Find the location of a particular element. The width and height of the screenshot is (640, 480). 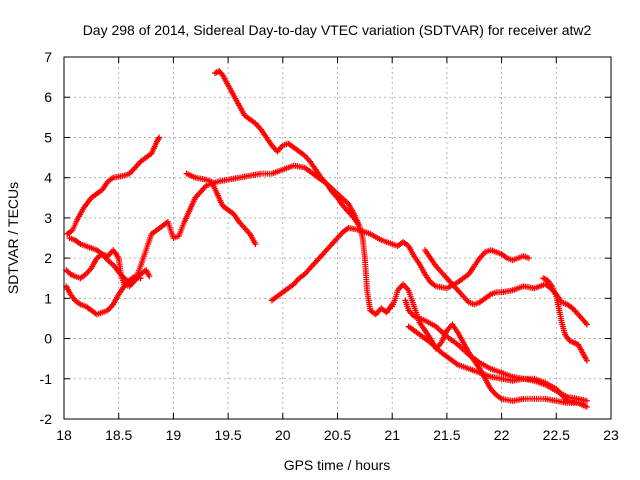

x-tick-label: 19.5 is located at coordinates (227, 435).